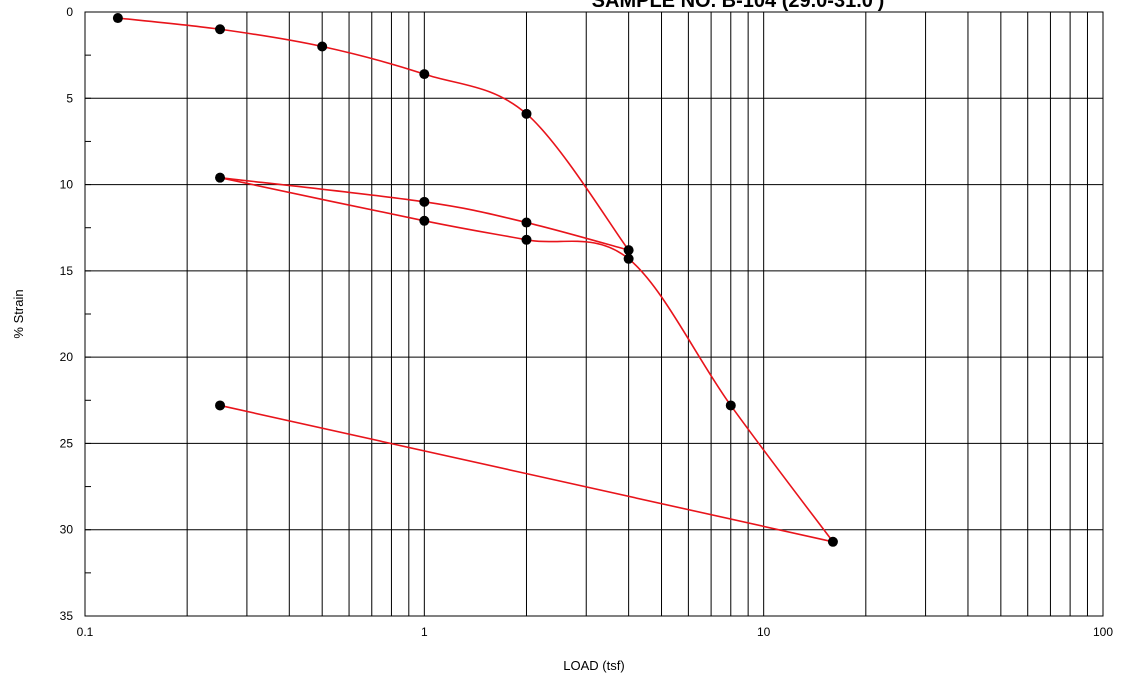 The height and width of the screenshot is (681, 1139). Describe the element at coordinates (764, 632) in the screenshot. I see `x-tick-label: 10` at that location.